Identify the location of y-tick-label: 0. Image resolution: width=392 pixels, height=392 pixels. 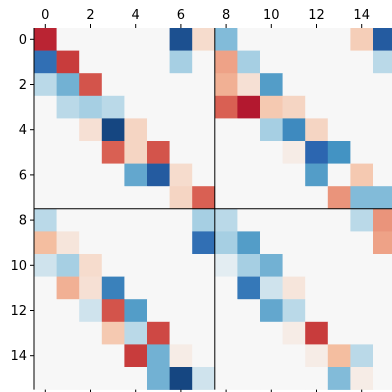
(23, 40).